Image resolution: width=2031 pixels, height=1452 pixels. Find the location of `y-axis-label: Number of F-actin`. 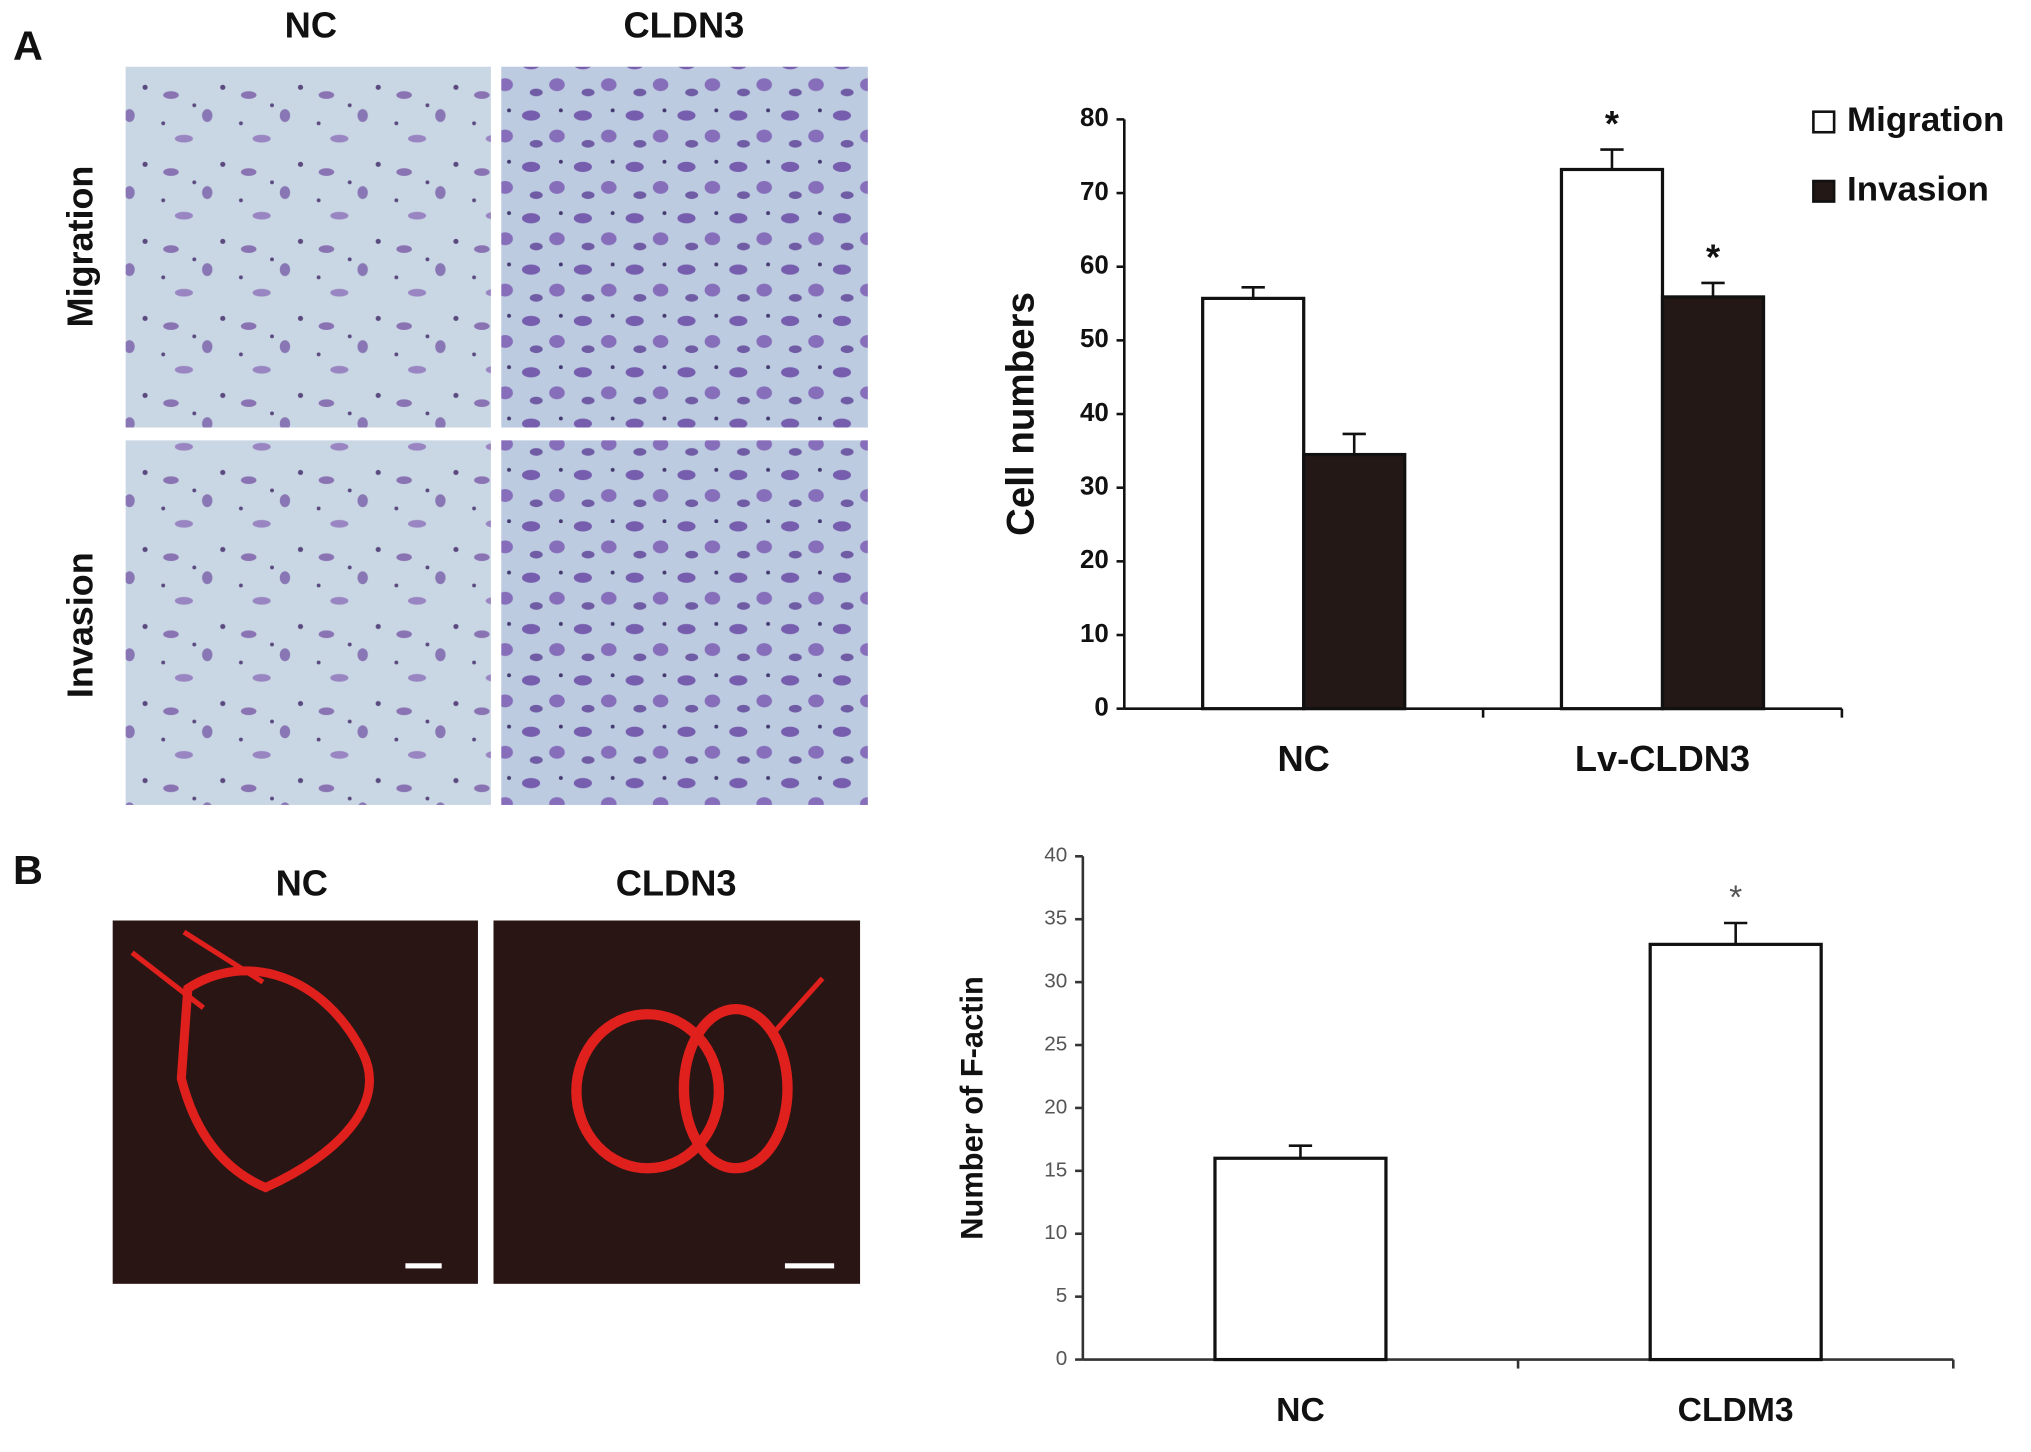

y-axis-label: Number of F-actin is located at coordinates (971, 1108).